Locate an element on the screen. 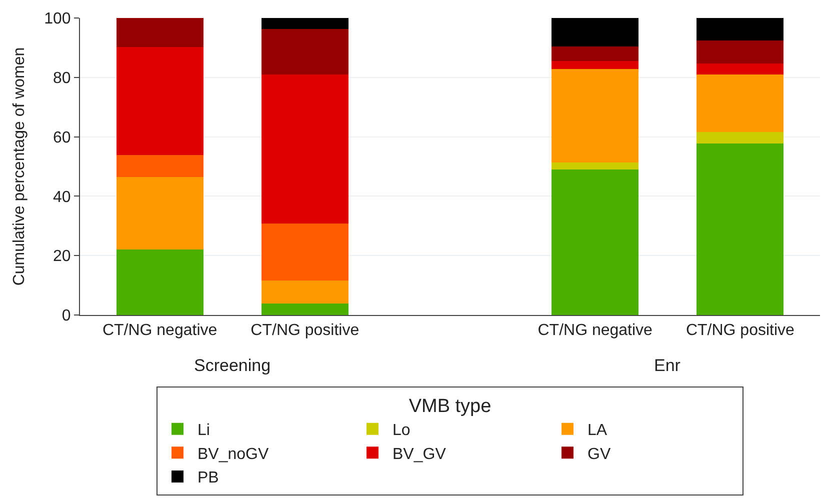  legend-label: PB is located at coordinates (208, 478).